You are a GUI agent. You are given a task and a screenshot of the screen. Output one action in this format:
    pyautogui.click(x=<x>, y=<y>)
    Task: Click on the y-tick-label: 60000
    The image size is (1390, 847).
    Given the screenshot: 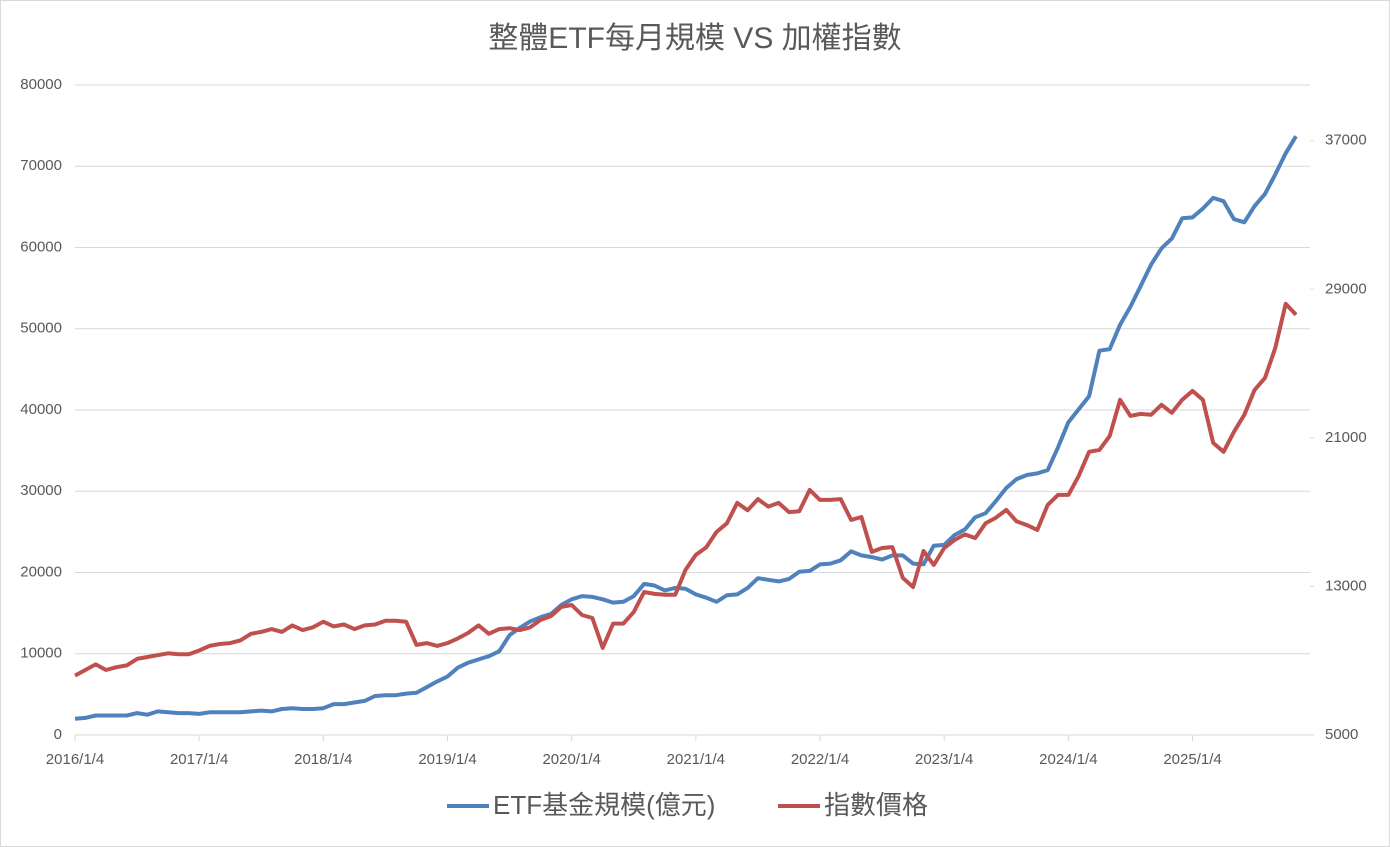 What is the action you would take?
    pyautogui.click(x=41, y=246)
    